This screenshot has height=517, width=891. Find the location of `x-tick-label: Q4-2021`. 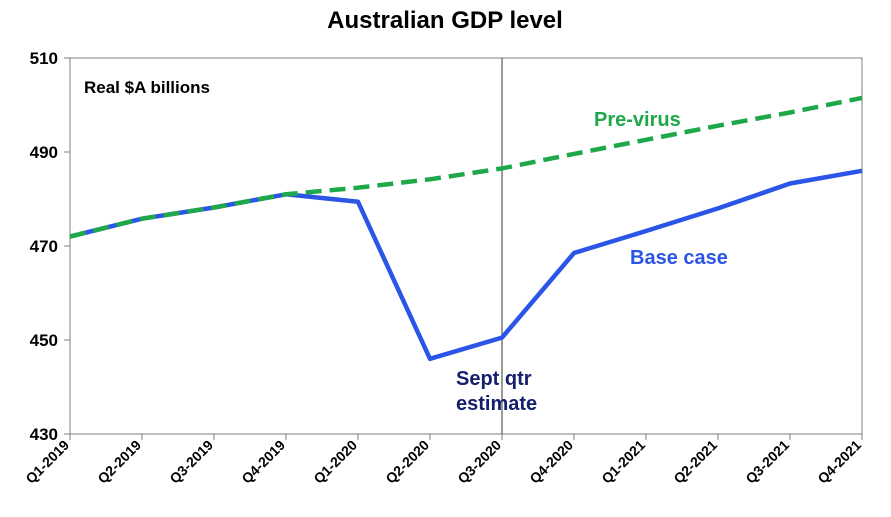

x-tick-label: Q4-2021 is located at coordinates (839, 462).